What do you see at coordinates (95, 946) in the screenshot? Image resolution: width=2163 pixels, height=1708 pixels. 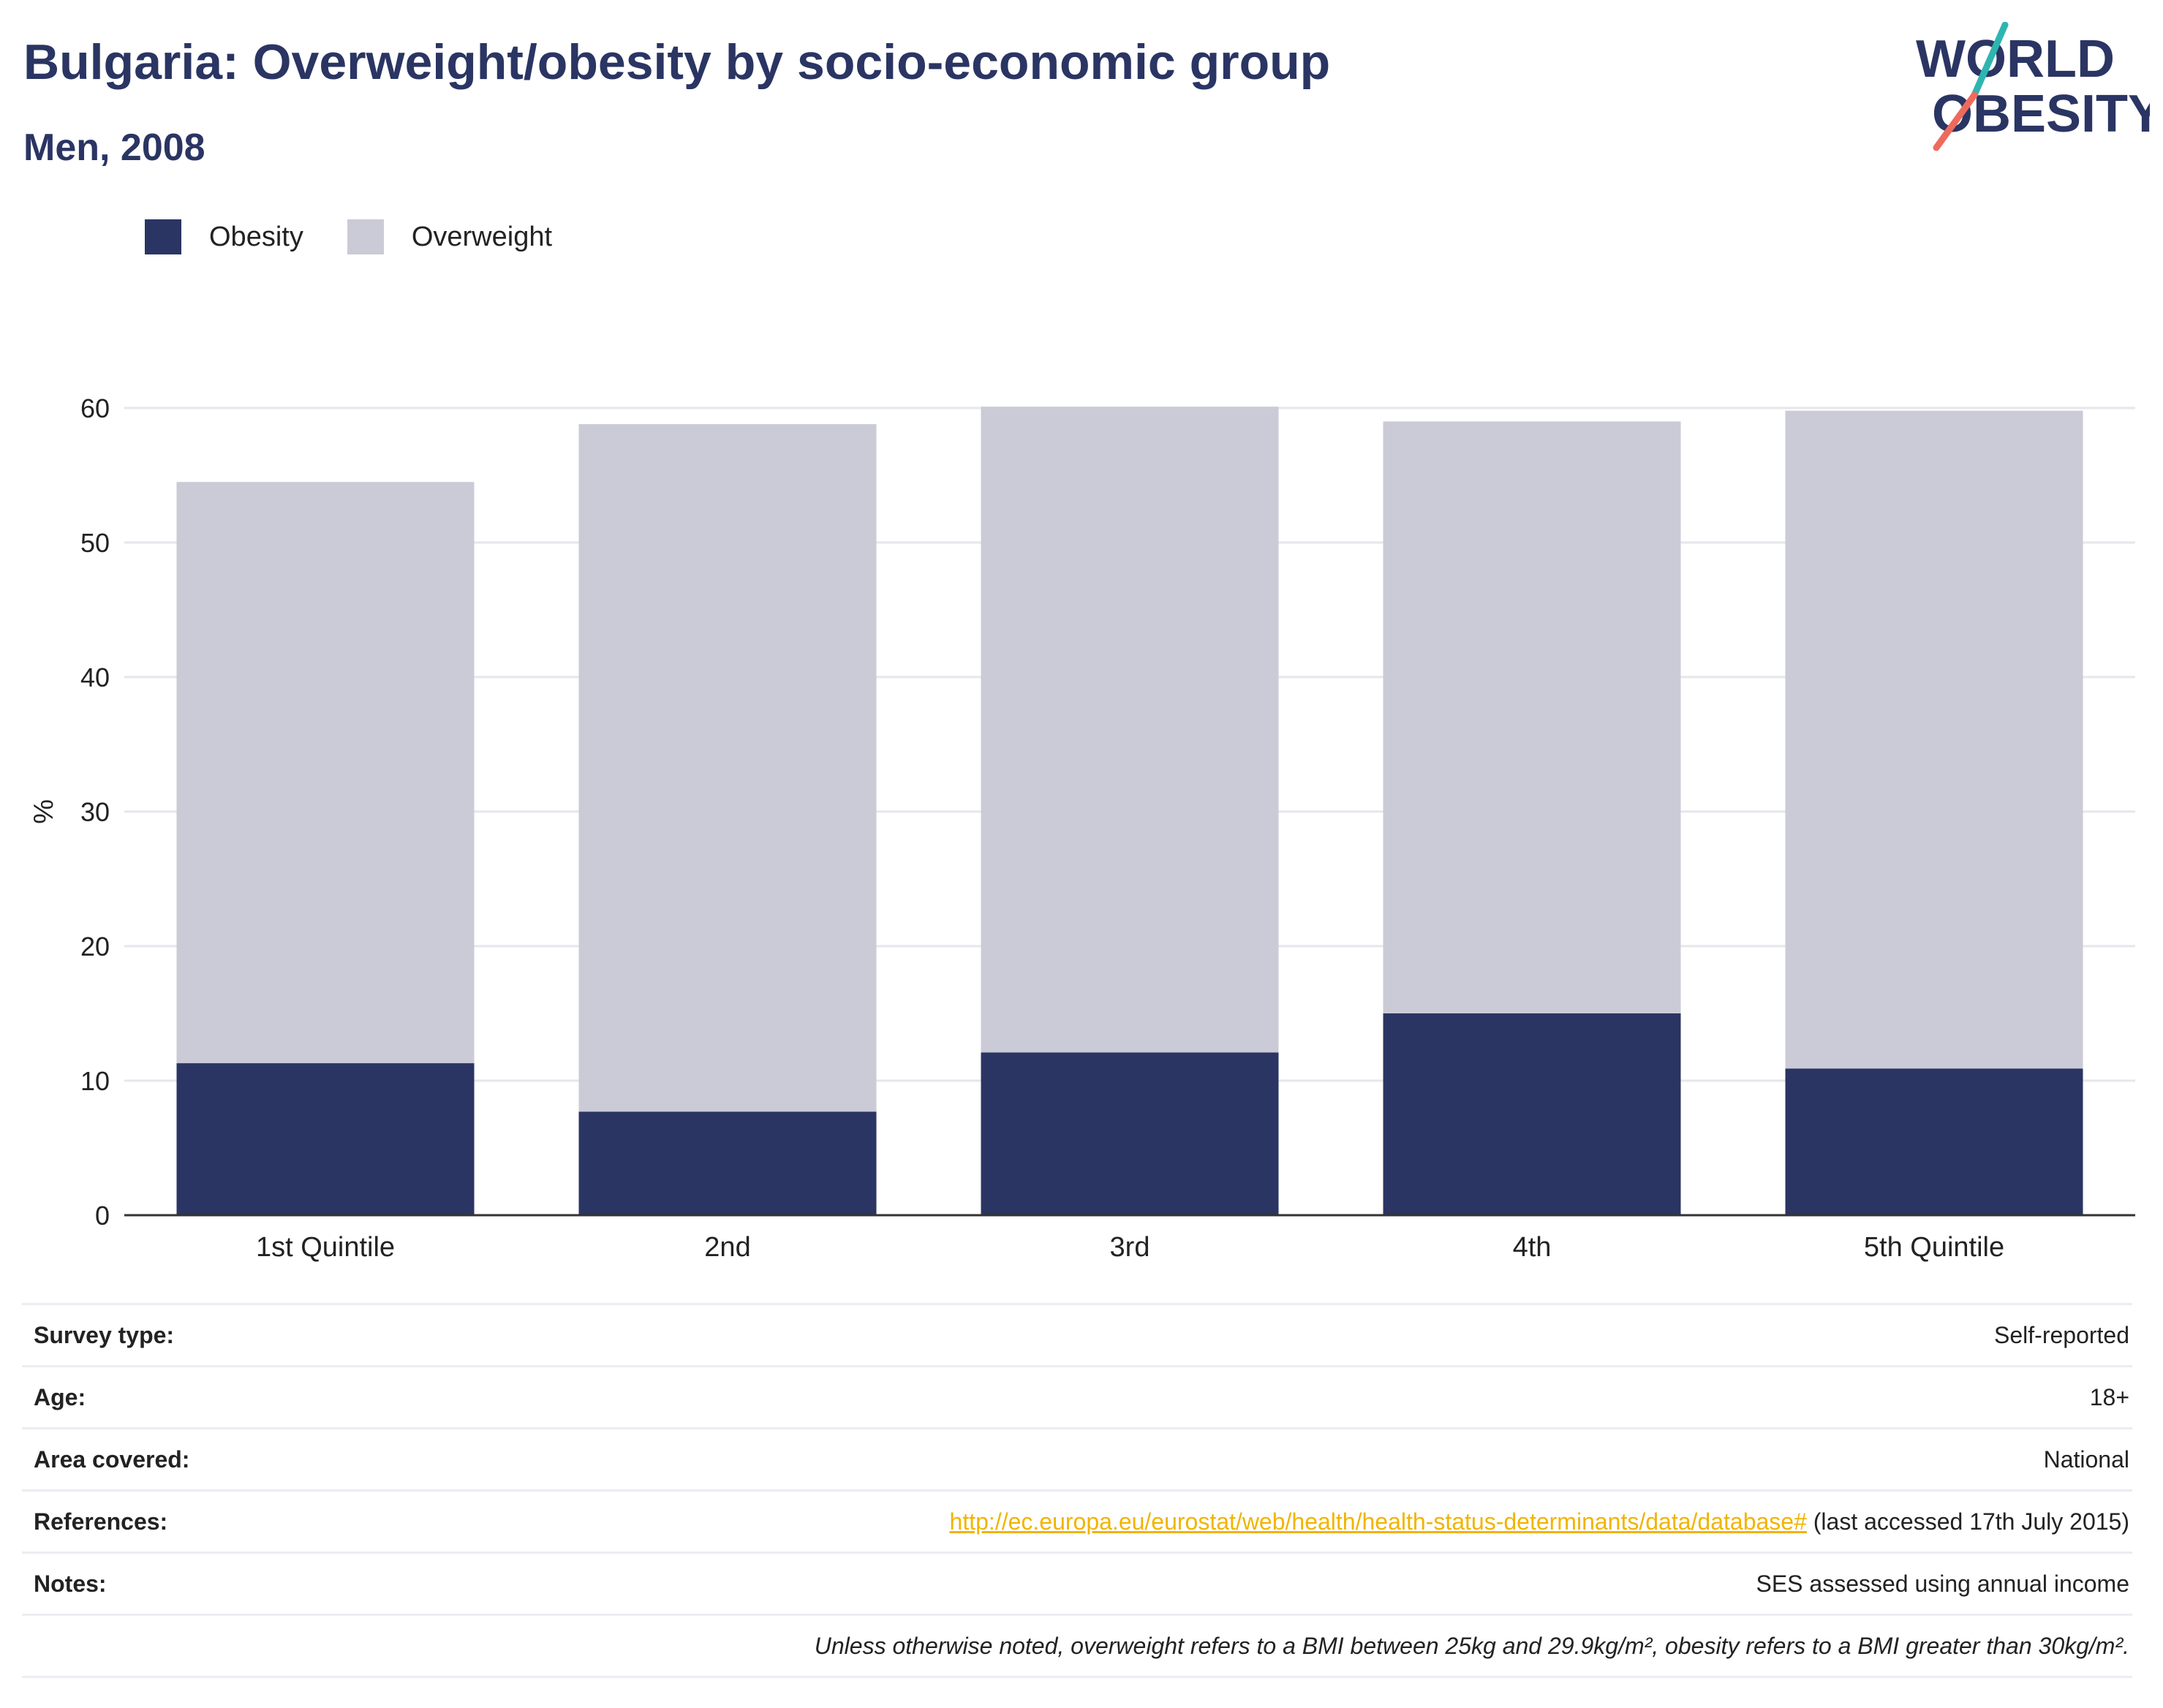 I see `y-tick-label: 20` at bounding box center [95, 946].